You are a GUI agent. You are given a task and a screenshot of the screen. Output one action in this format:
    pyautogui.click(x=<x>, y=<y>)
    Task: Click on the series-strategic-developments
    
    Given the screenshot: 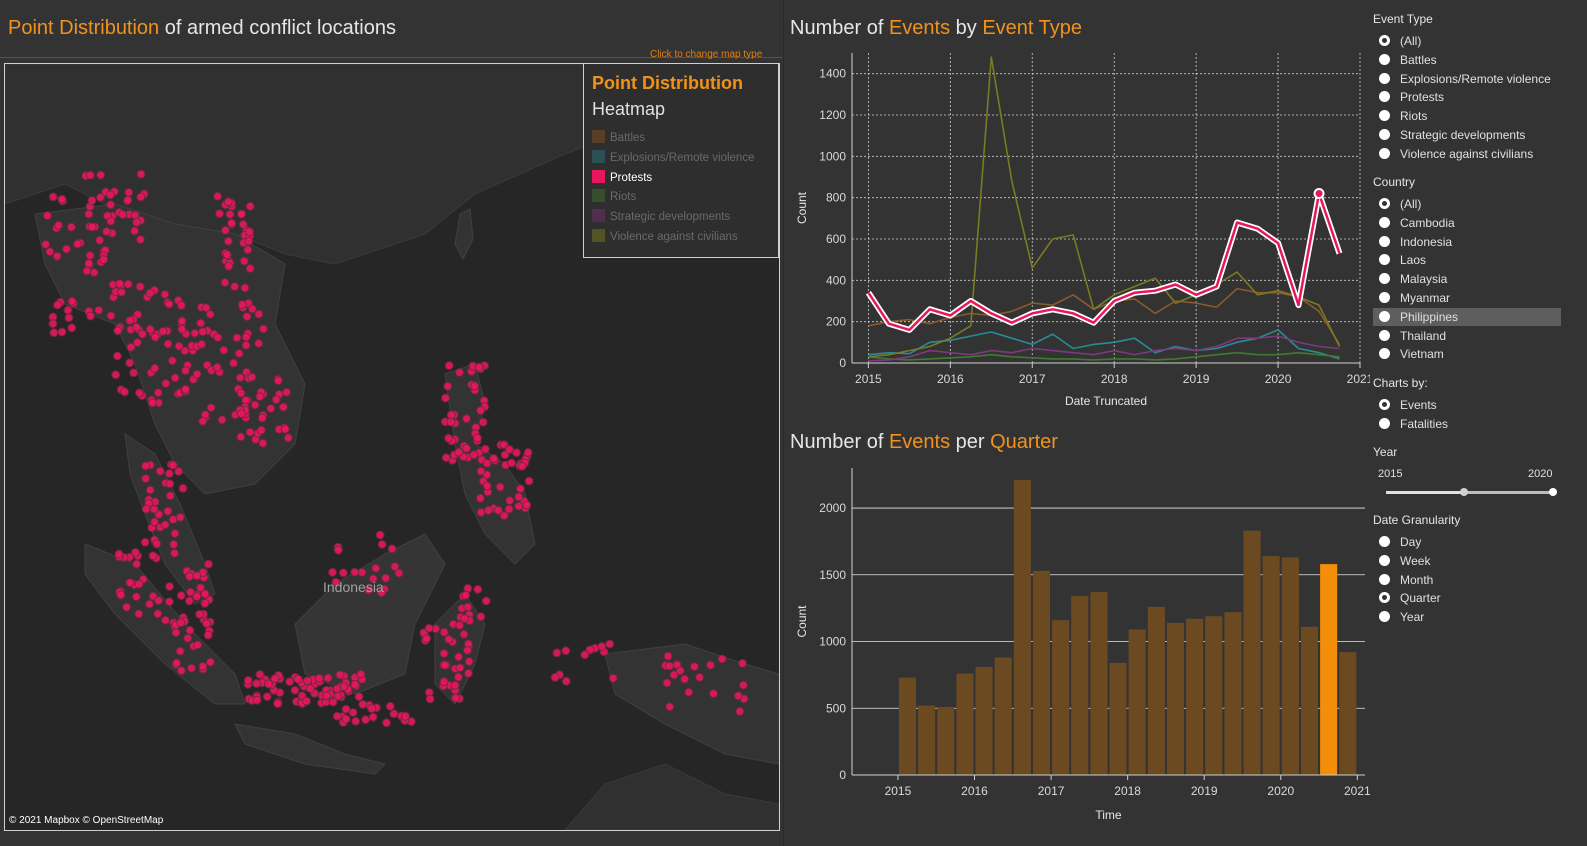 What is the action you would take?
    pyautogui.click(x=1104, y=348)
    